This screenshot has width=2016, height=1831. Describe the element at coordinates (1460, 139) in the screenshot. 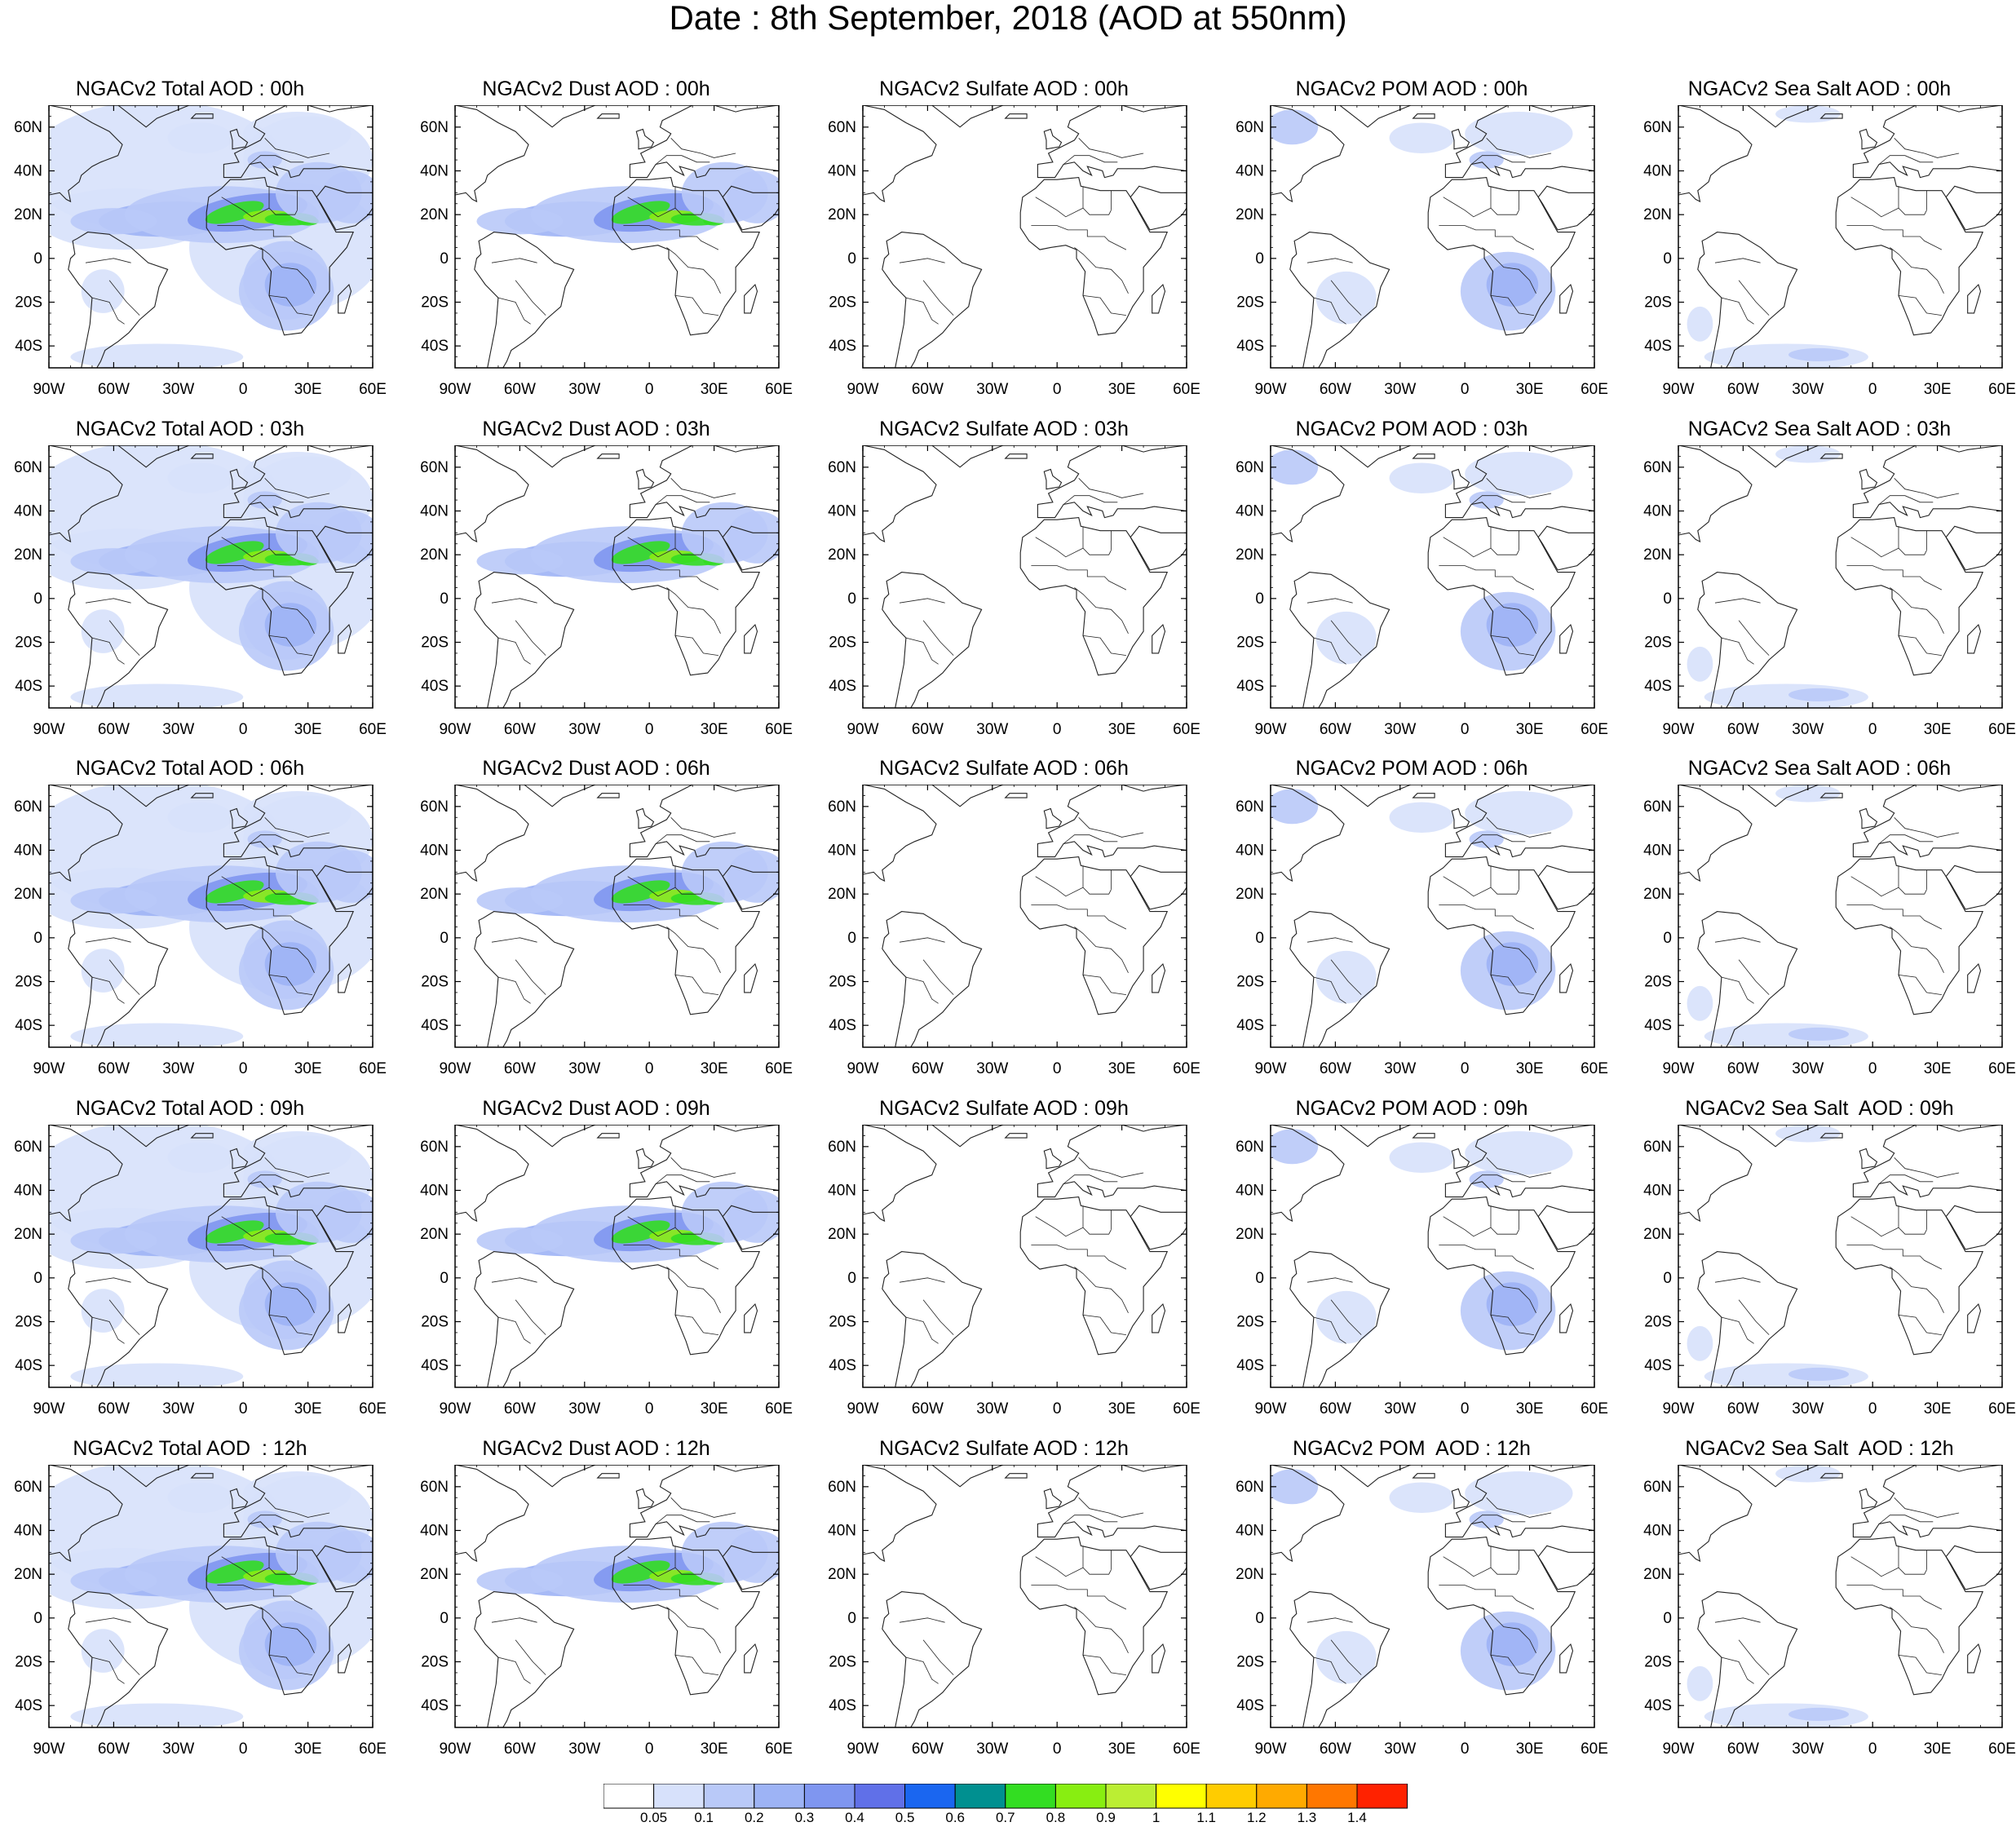

I see `coastline-britain` at that location.